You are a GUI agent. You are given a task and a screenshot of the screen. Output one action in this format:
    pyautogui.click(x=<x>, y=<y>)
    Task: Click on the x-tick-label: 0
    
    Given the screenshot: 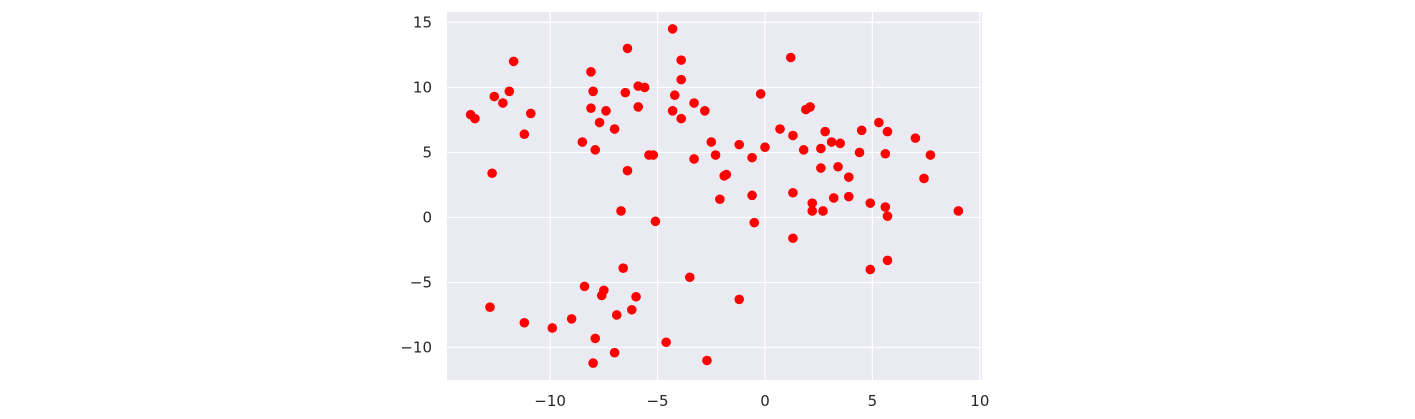 What is the action you would take?
    pyautogui.click(x=765, y=401)
    